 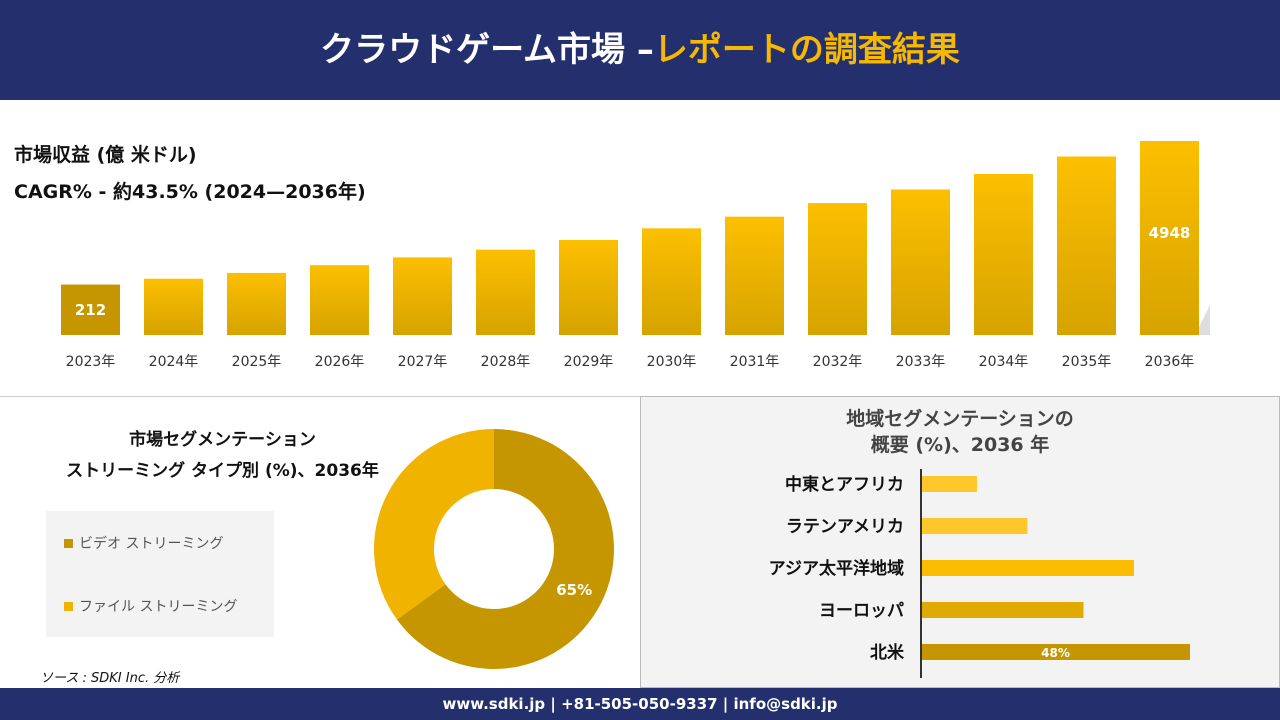 What do you see at coordinates (574, 590) in the screenshot?
I see `slice-label: 65%` at bounding box center [574, 590].